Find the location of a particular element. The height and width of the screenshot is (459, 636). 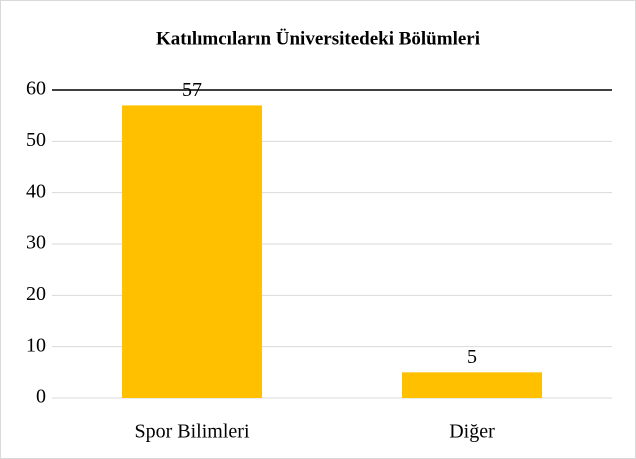

y-tick-label: 20 is located at coordinates (36, 294).